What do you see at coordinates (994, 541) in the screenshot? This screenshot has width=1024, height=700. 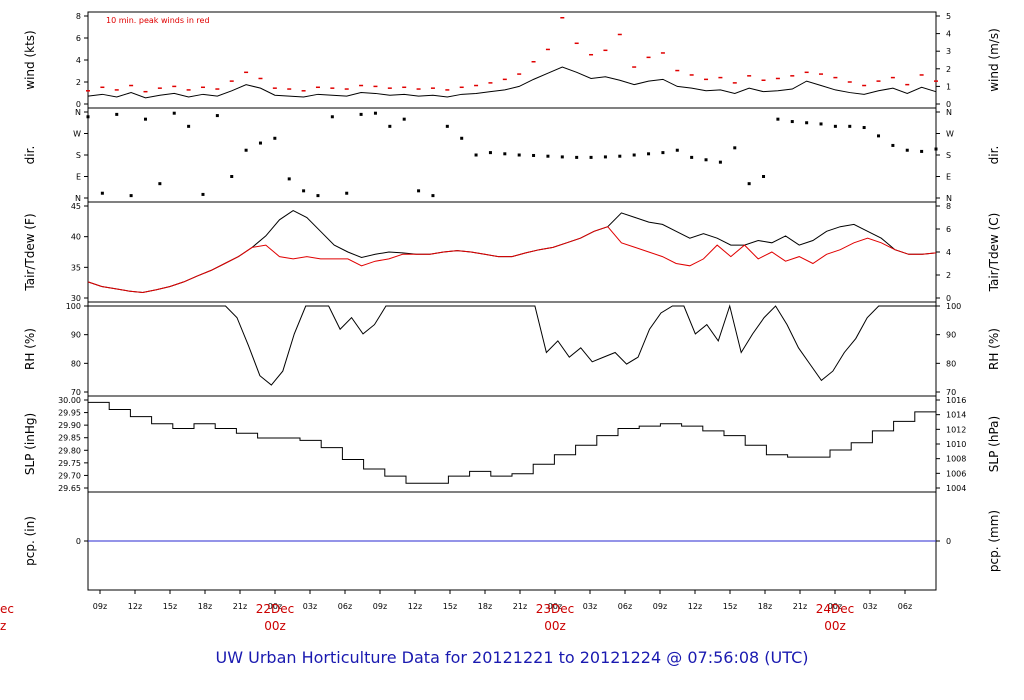 I see `right-axis-title: pcp. (mm)` at bounding box center [994, 541].